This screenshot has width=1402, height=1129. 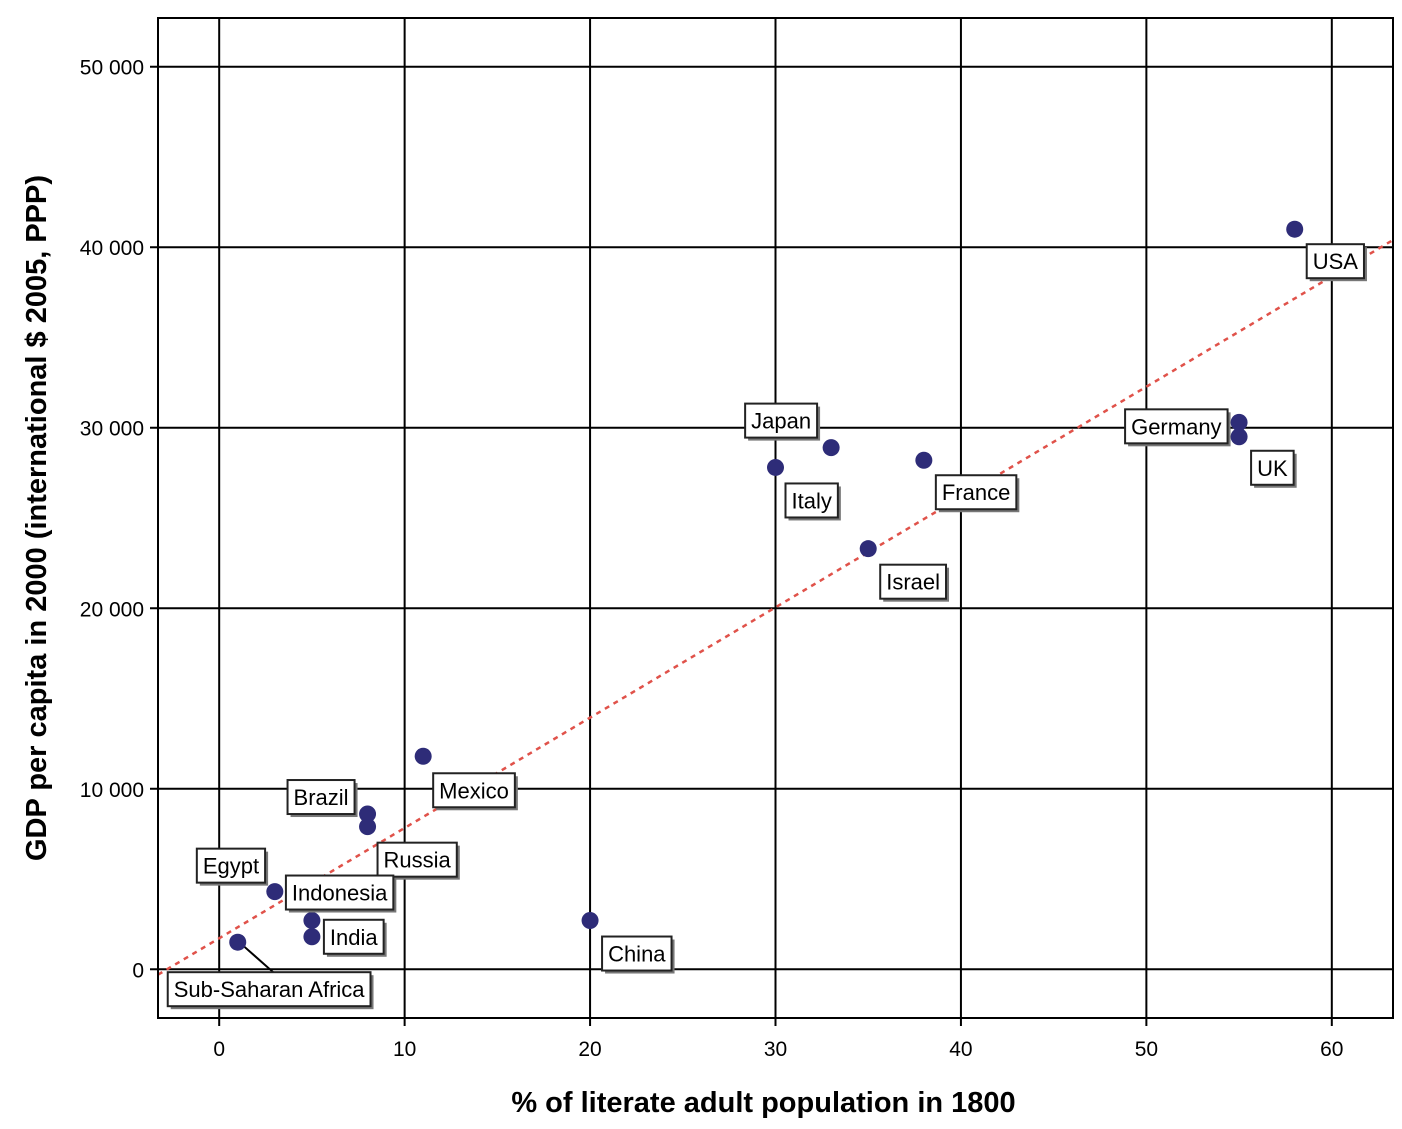 I want to click on point-label: Germany, so click(x=1177, y=427).